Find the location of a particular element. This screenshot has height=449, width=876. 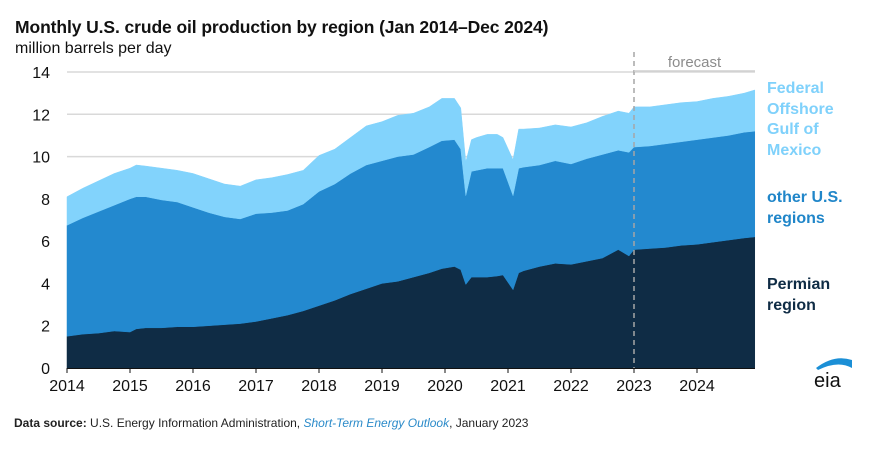

eia-logo: eia is located at coordinates (833, 374).